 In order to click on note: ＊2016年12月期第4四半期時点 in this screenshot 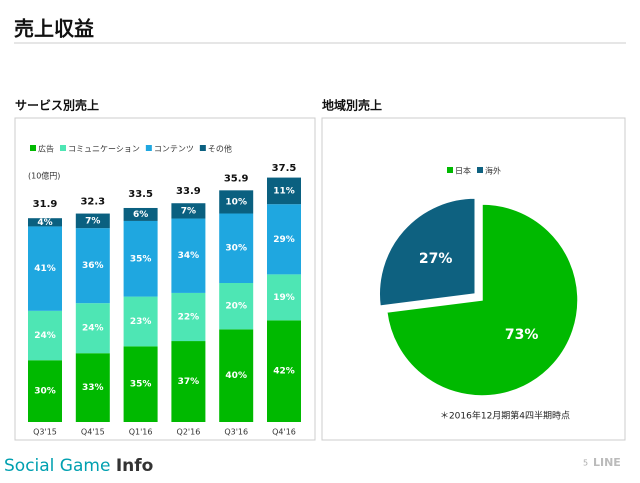, I will do `click(505, 416)`.